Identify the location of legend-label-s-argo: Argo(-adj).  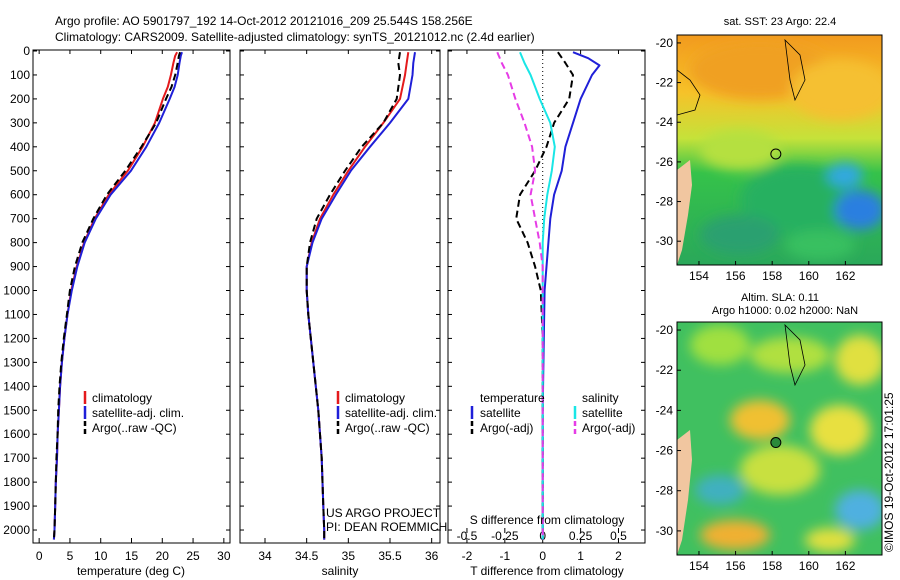
(608, 428).